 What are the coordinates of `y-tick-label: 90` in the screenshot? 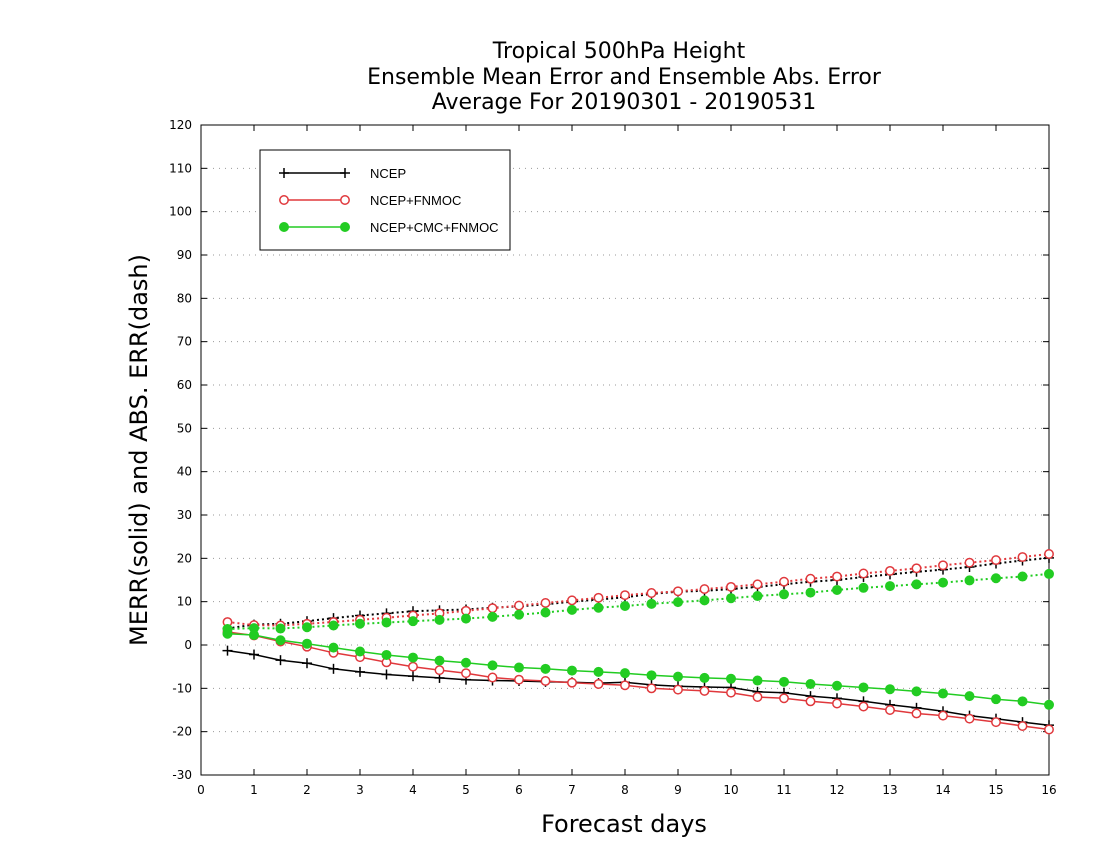 It's located at (184, 255).